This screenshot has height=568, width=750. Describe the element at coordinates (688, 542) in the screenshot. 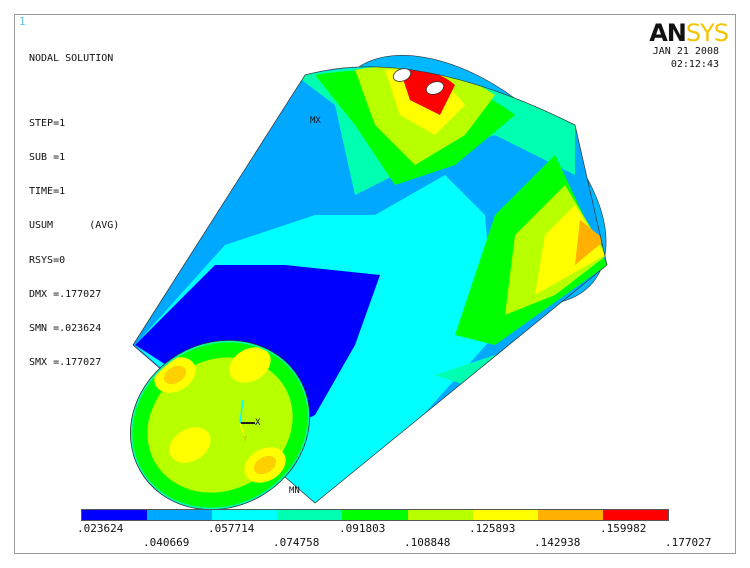

I see `legend-value: .177027` at that location.